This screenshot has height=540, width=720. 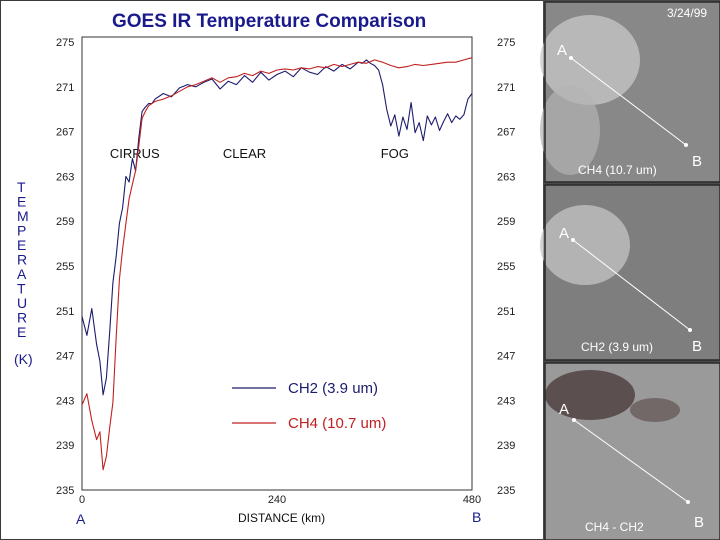 What do you see at coordinates (65, 401) in the screenshot?
I see `y-tick-label-left: 243` at bounding box center [65, 401].